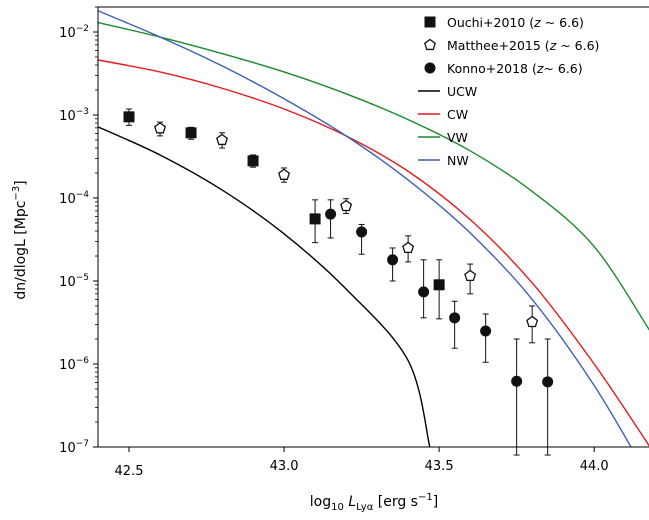  What do you see at coordinates (523, 45) in the screenshot?
I see `legend-label: Matthee+2015 (z ~ 6.6)` at bounding box center [523, 45].